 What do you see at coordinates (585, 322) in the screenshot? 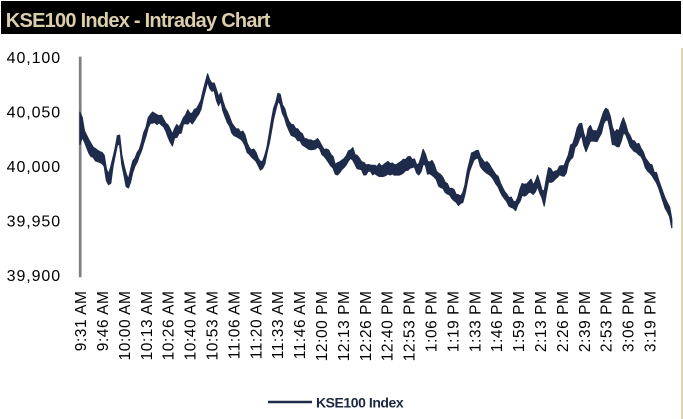
I see `svg-text: 2:39 PM` at bounding box center [585, 322].